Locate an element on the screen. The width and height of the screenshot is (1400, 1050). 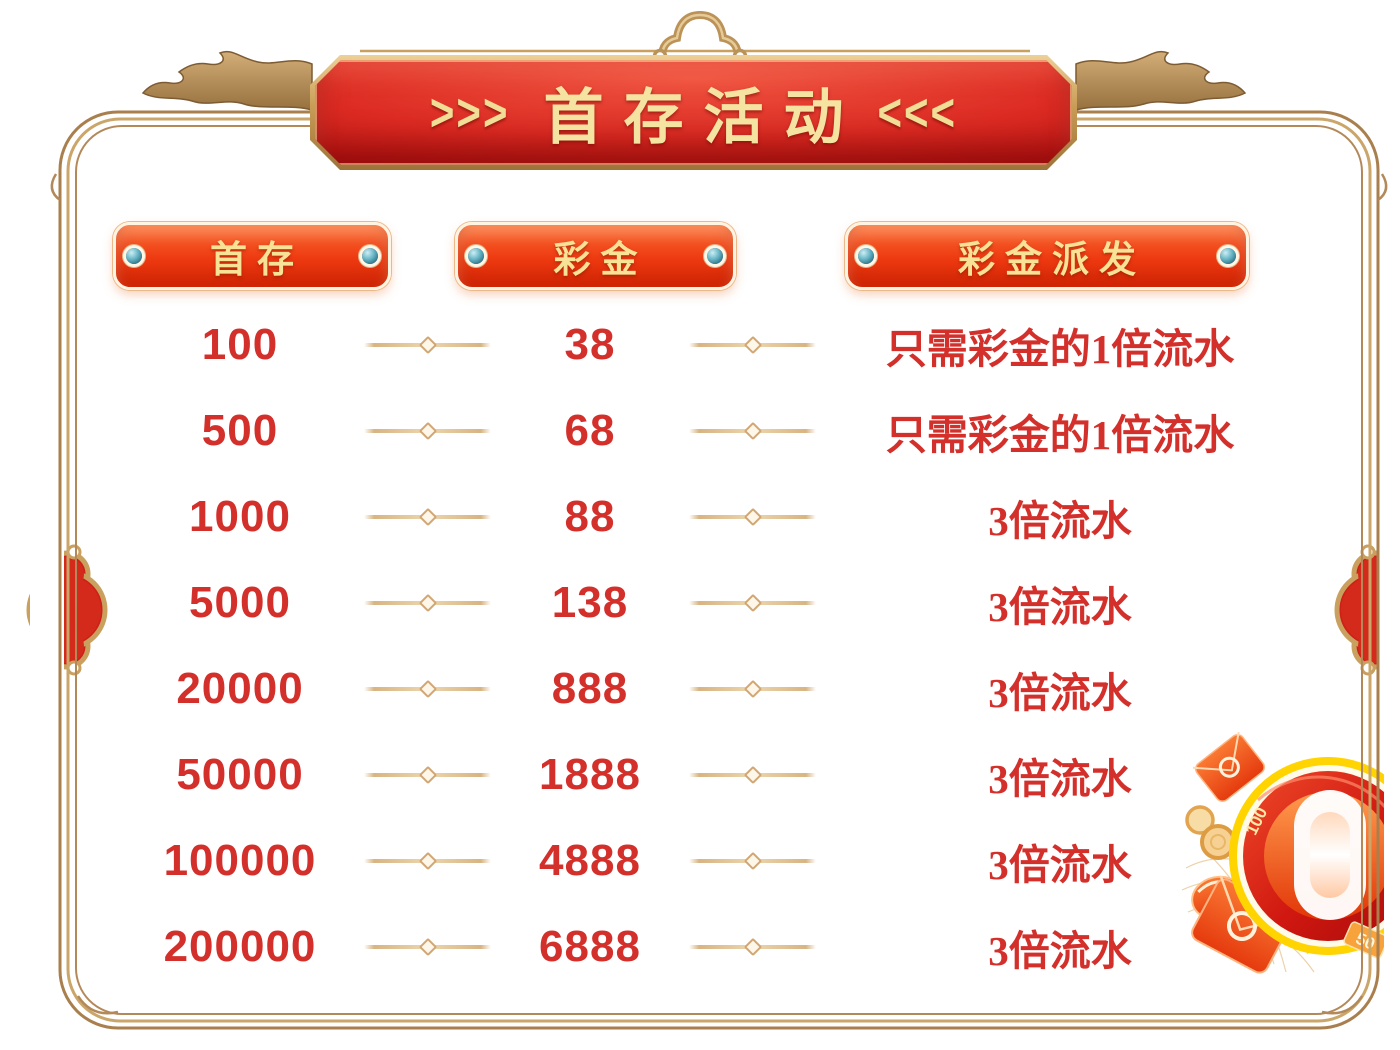
deposit-value: 50000 is located at coordinates (240, 774).